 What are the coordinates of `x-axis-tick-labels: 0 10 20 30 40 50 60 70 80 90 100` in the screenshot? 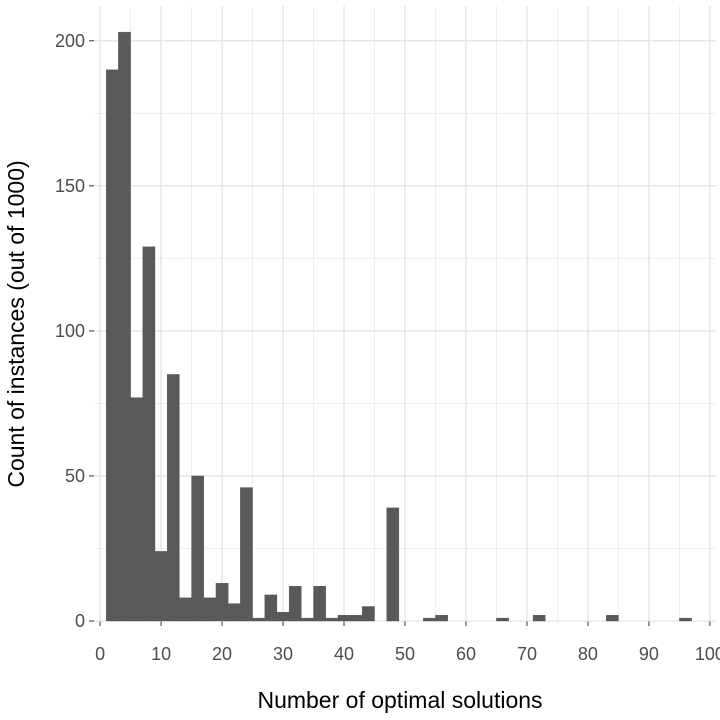 It's located at (407, 654).